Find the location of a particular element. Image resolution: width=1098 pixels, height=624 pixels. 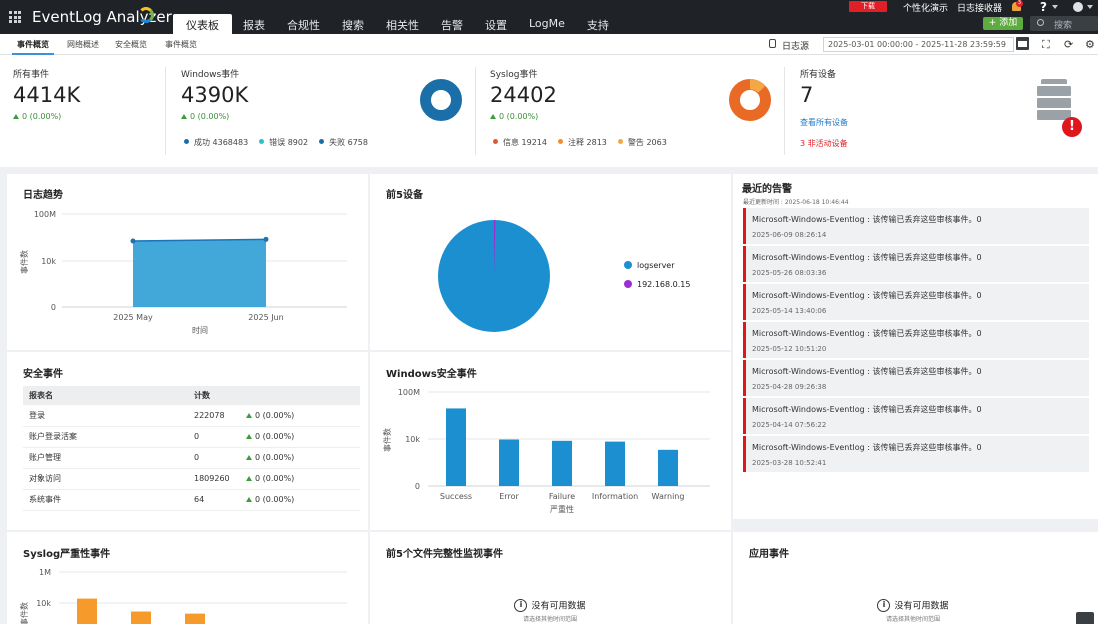

bar-information is located at coordinates (615, 463).